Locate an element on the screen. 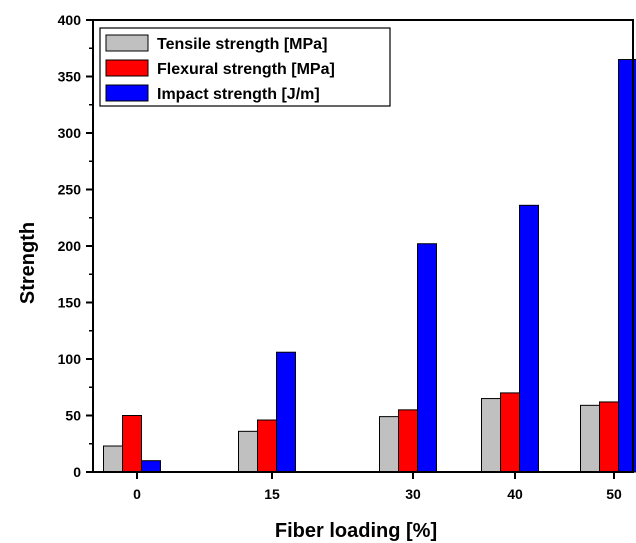 The width and height of the screenshot is (636, 543). y-tick-label: 50 is located at coordinates (73, 416).